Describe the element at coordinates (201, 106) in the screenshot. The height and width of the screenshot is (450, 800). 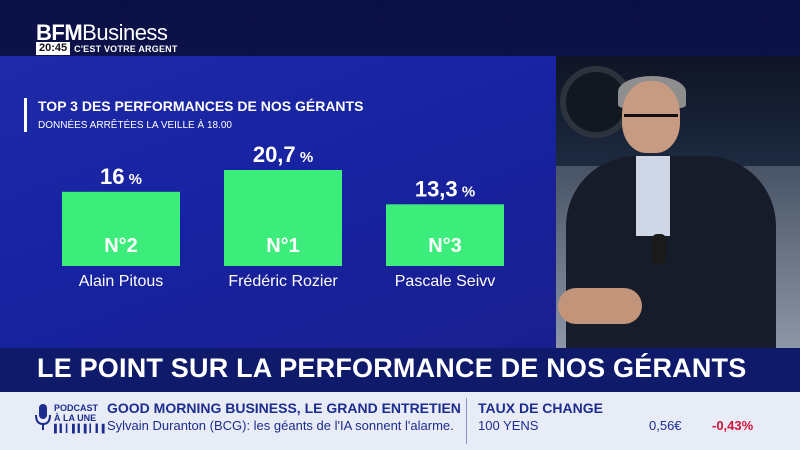
I see `chart-title: TOP 3 DES PERFORMANCES DE NOS GÉRANTS` at that location.